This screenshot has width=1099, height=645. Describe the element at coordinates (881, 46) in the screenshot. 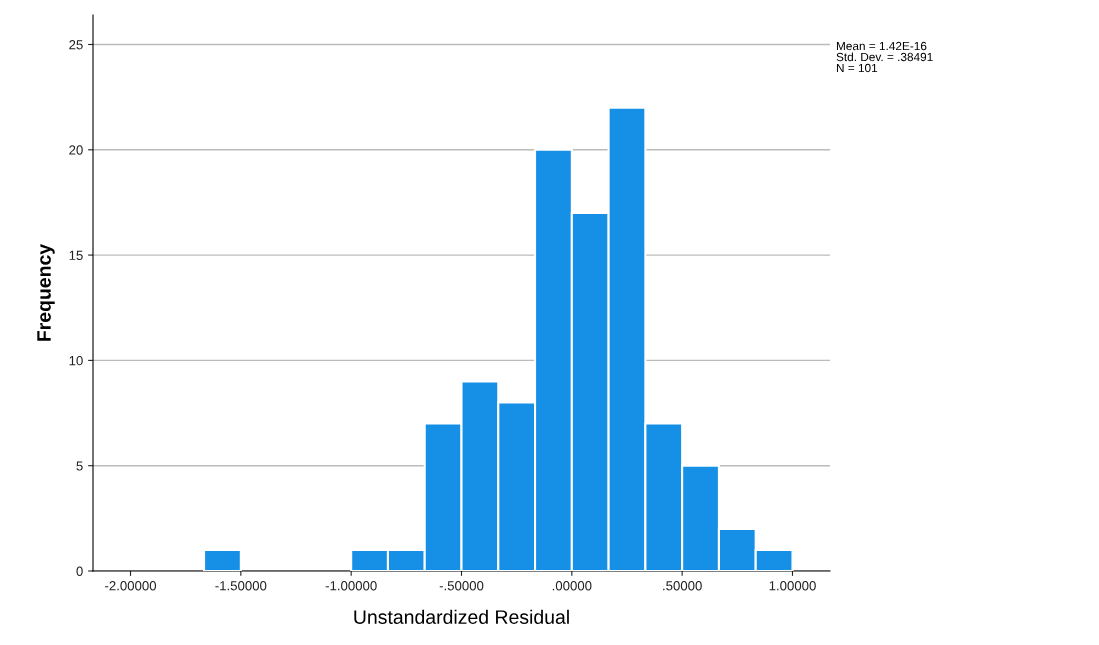

I see `text: Mean = 1.42E-16` at that location.